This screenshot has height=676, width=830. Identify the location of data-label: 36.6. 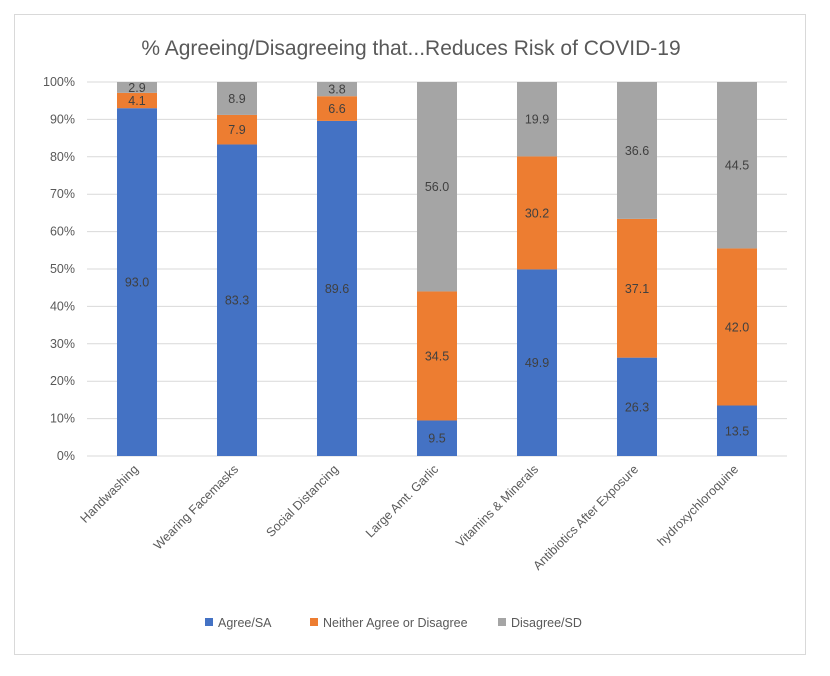
(637, 151).